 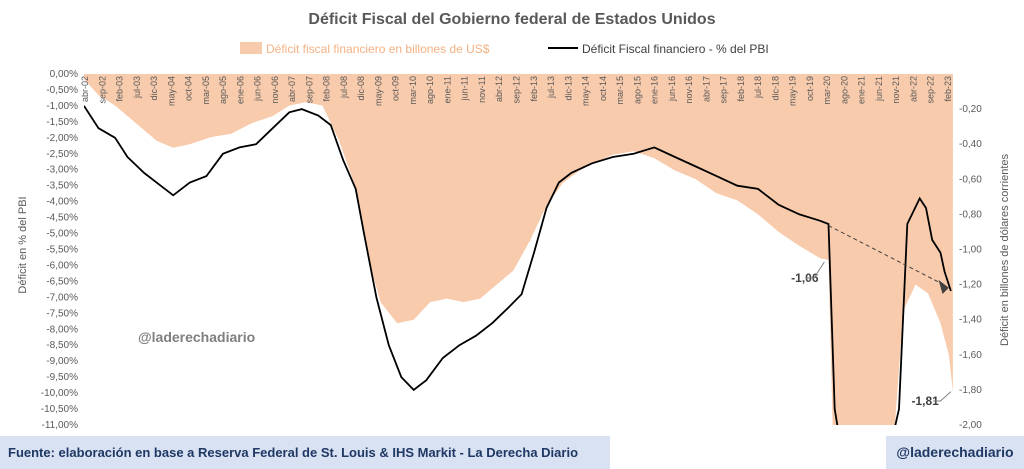 I want to click on x-tick-label: jun-21, so click(x=879, y=89).